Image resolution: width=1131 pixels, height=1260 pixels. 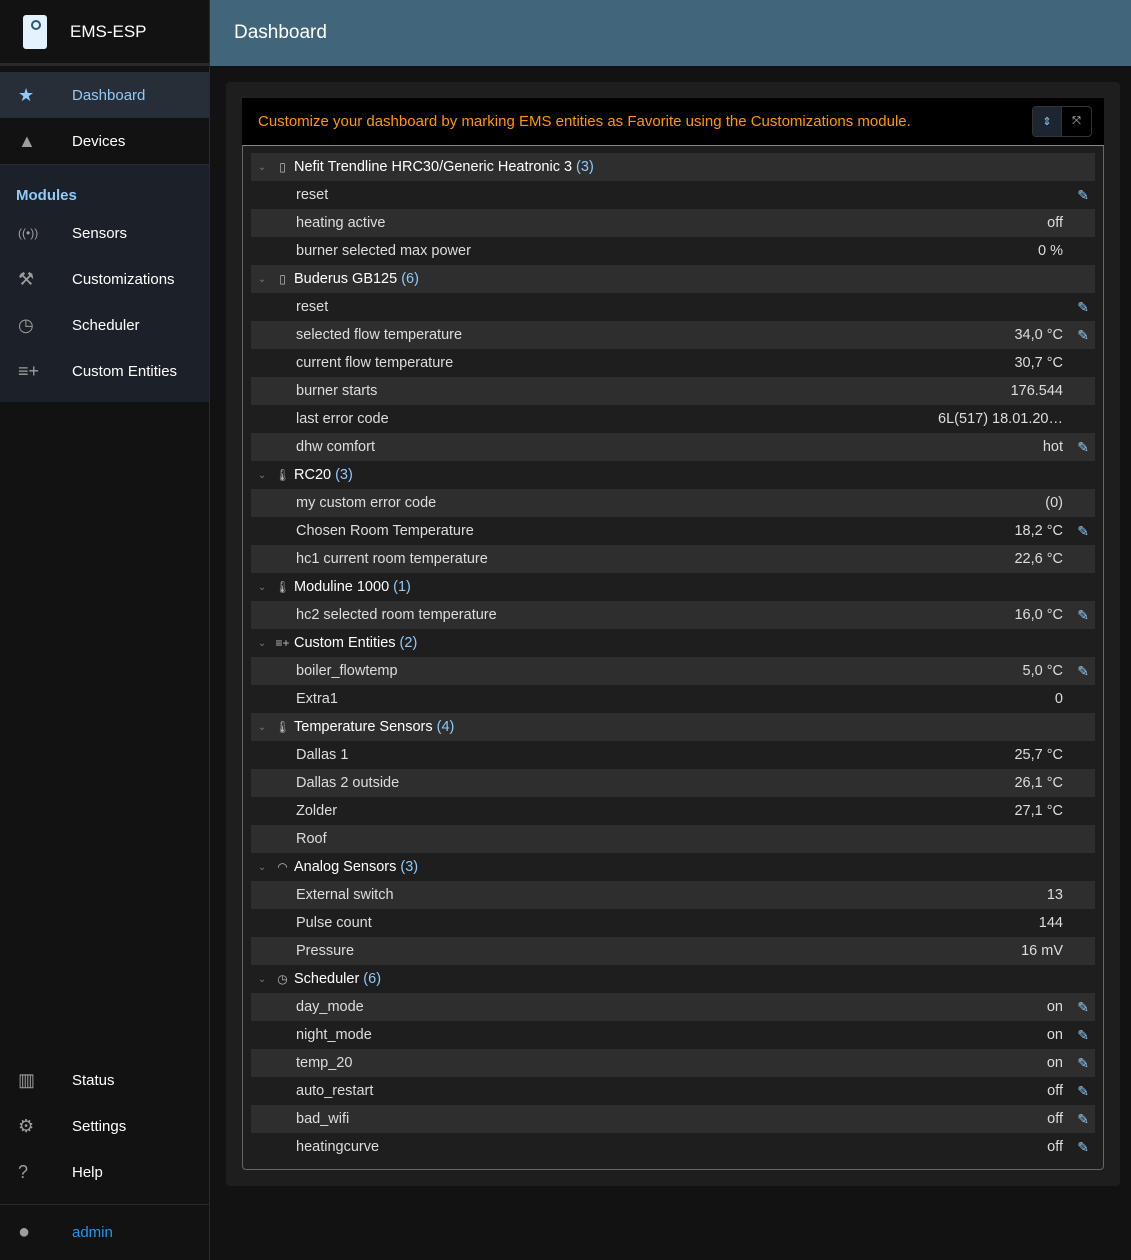 I want to click on sensors-icon: ((•)), so click(x=28, y=233).